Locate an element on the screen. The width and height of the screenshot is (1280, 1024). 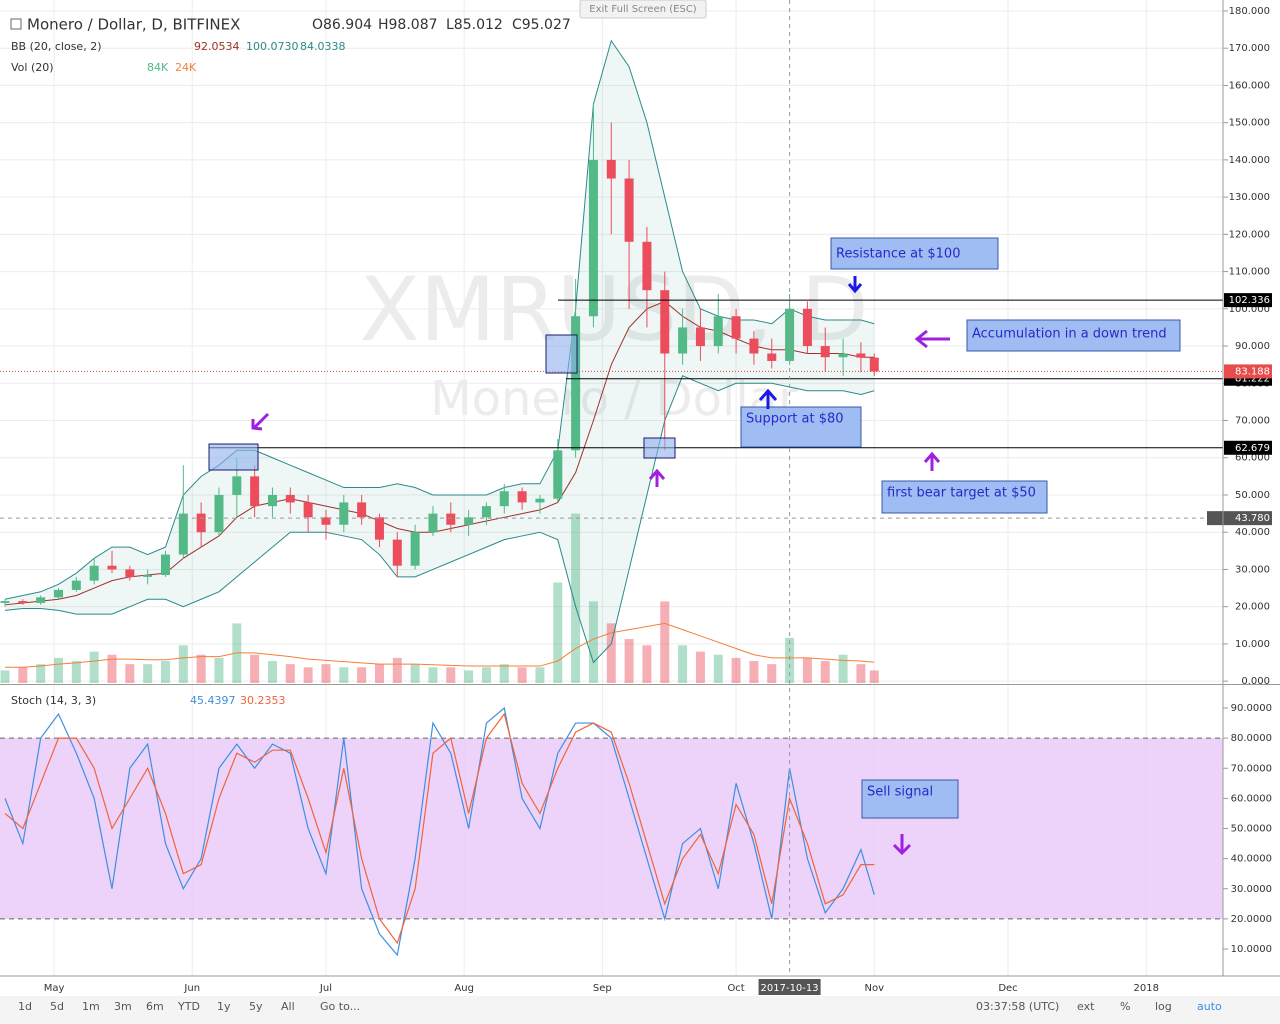
vol-legend: Vol (20) is located at coordinates (32, 67).